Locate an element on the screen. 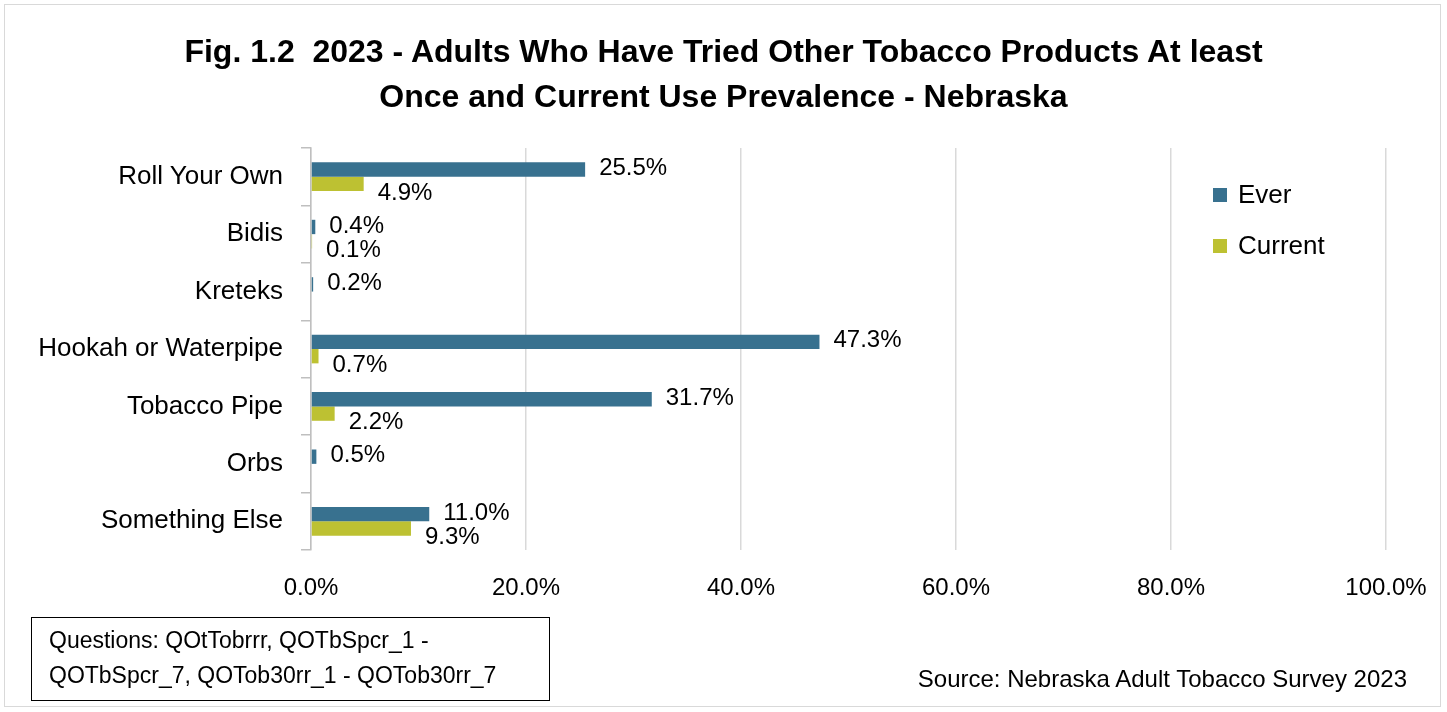 The image size is (1447, 712). data-label: 9.3% is located at coordinates (452, 536).